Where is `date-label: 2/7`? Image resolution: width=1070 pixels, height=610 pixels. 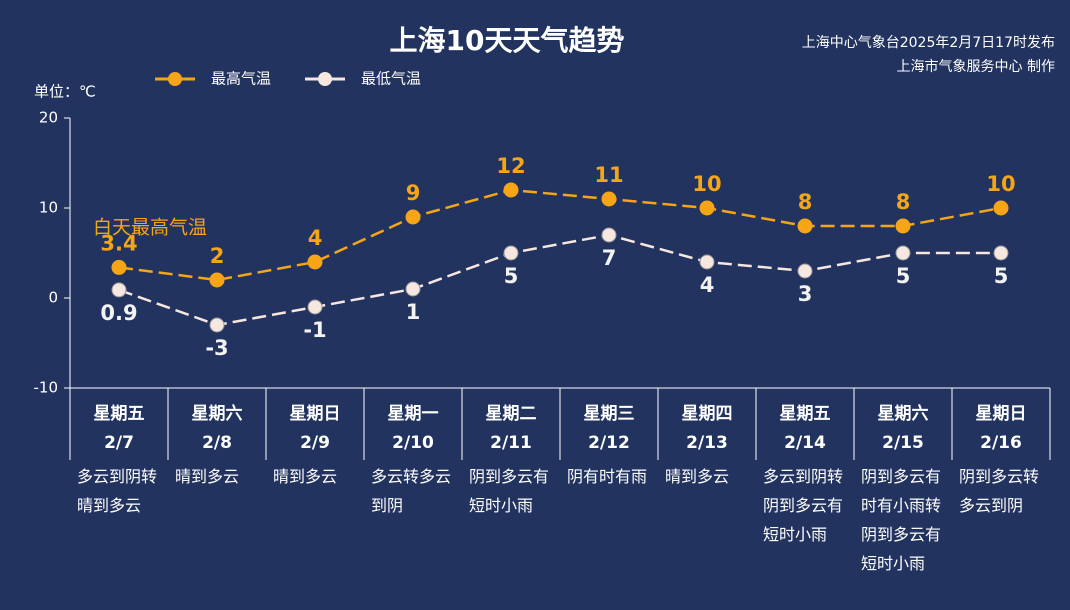 date-label: 2/7 is located at coordinates (119, 443).